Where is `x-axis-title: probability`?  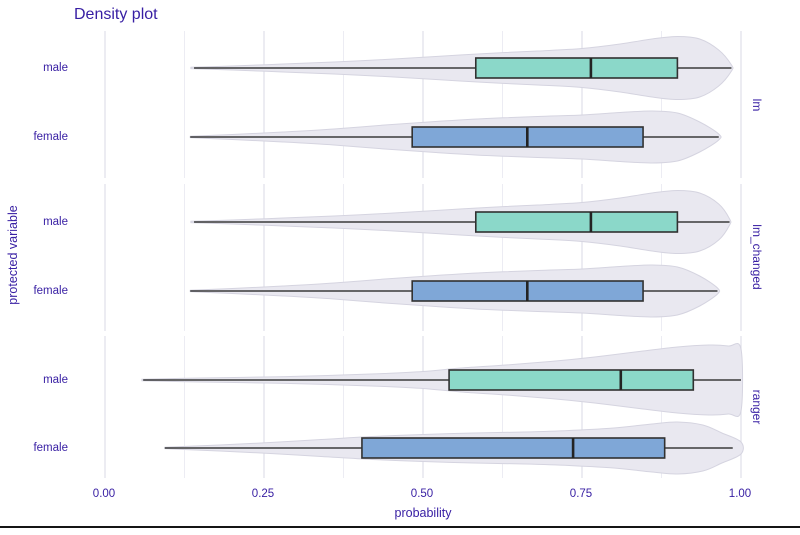 x-axis-title: probability is located at coordinates (423, 513).